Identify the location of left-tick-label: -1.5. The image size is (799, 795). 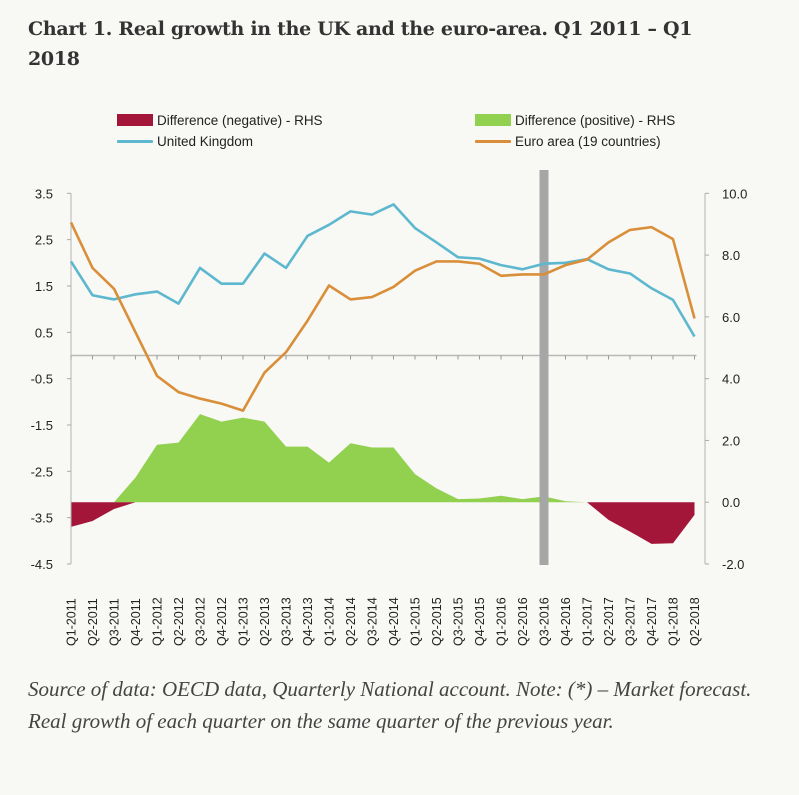
(42, 425).